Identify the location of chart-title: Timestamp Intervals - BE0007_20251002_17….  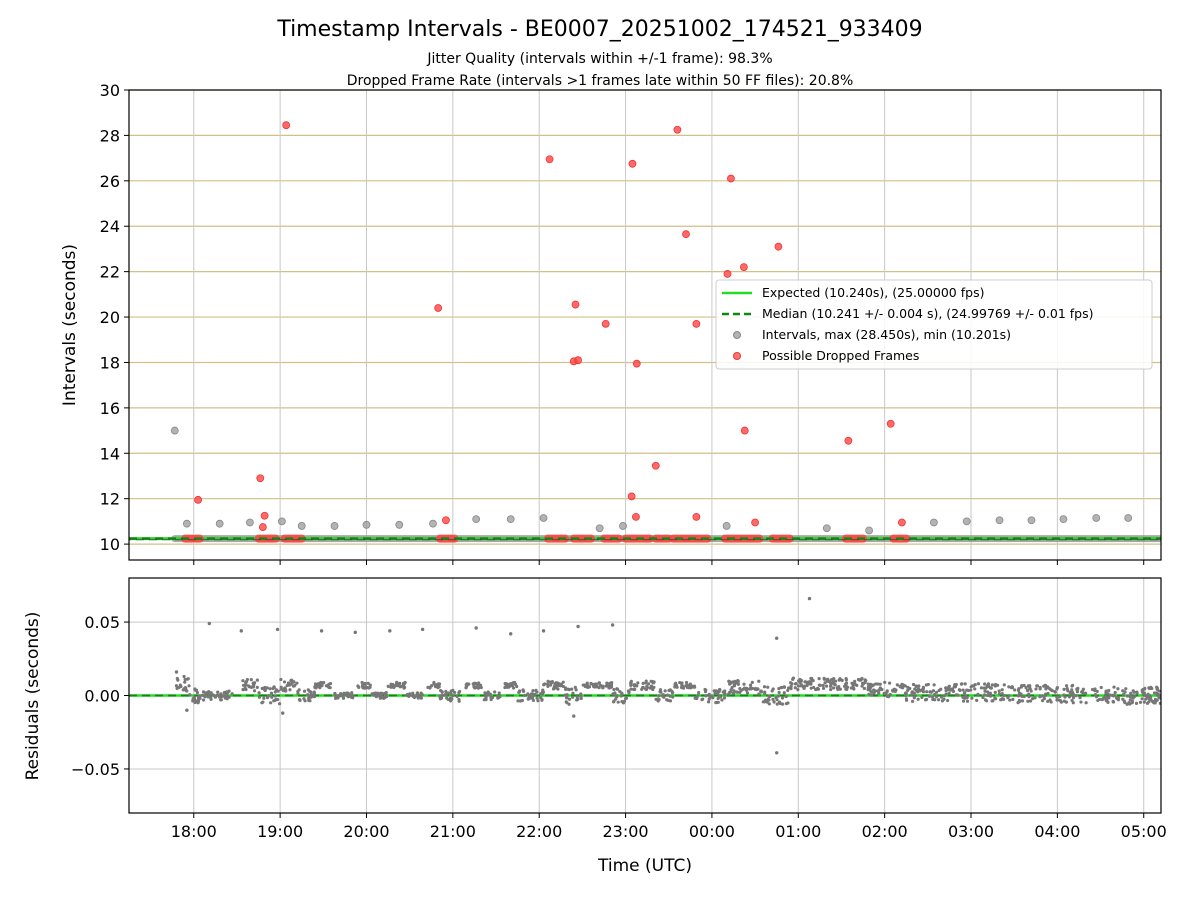
(599, 29).